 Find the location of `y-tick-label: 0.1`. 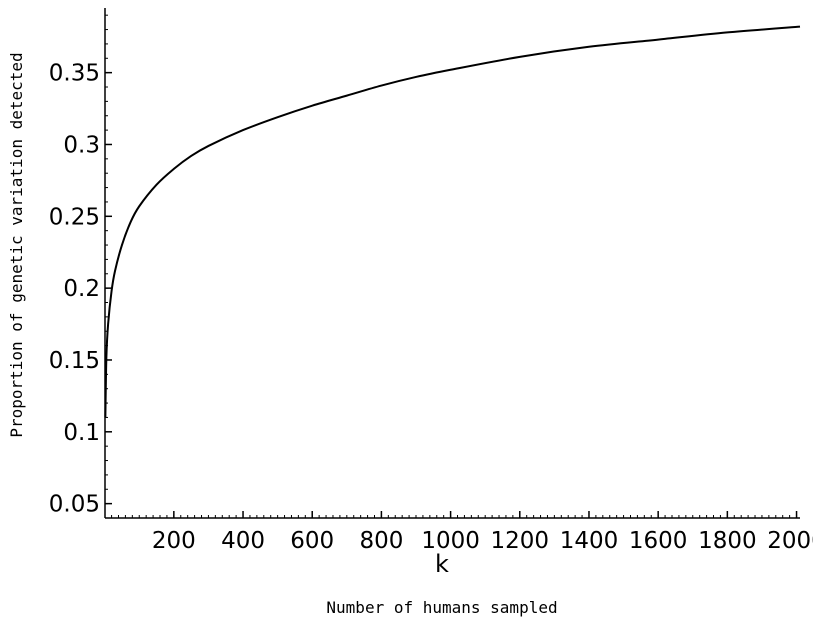

y-tick-label: 0.1 is located at coordinates (81, 433).